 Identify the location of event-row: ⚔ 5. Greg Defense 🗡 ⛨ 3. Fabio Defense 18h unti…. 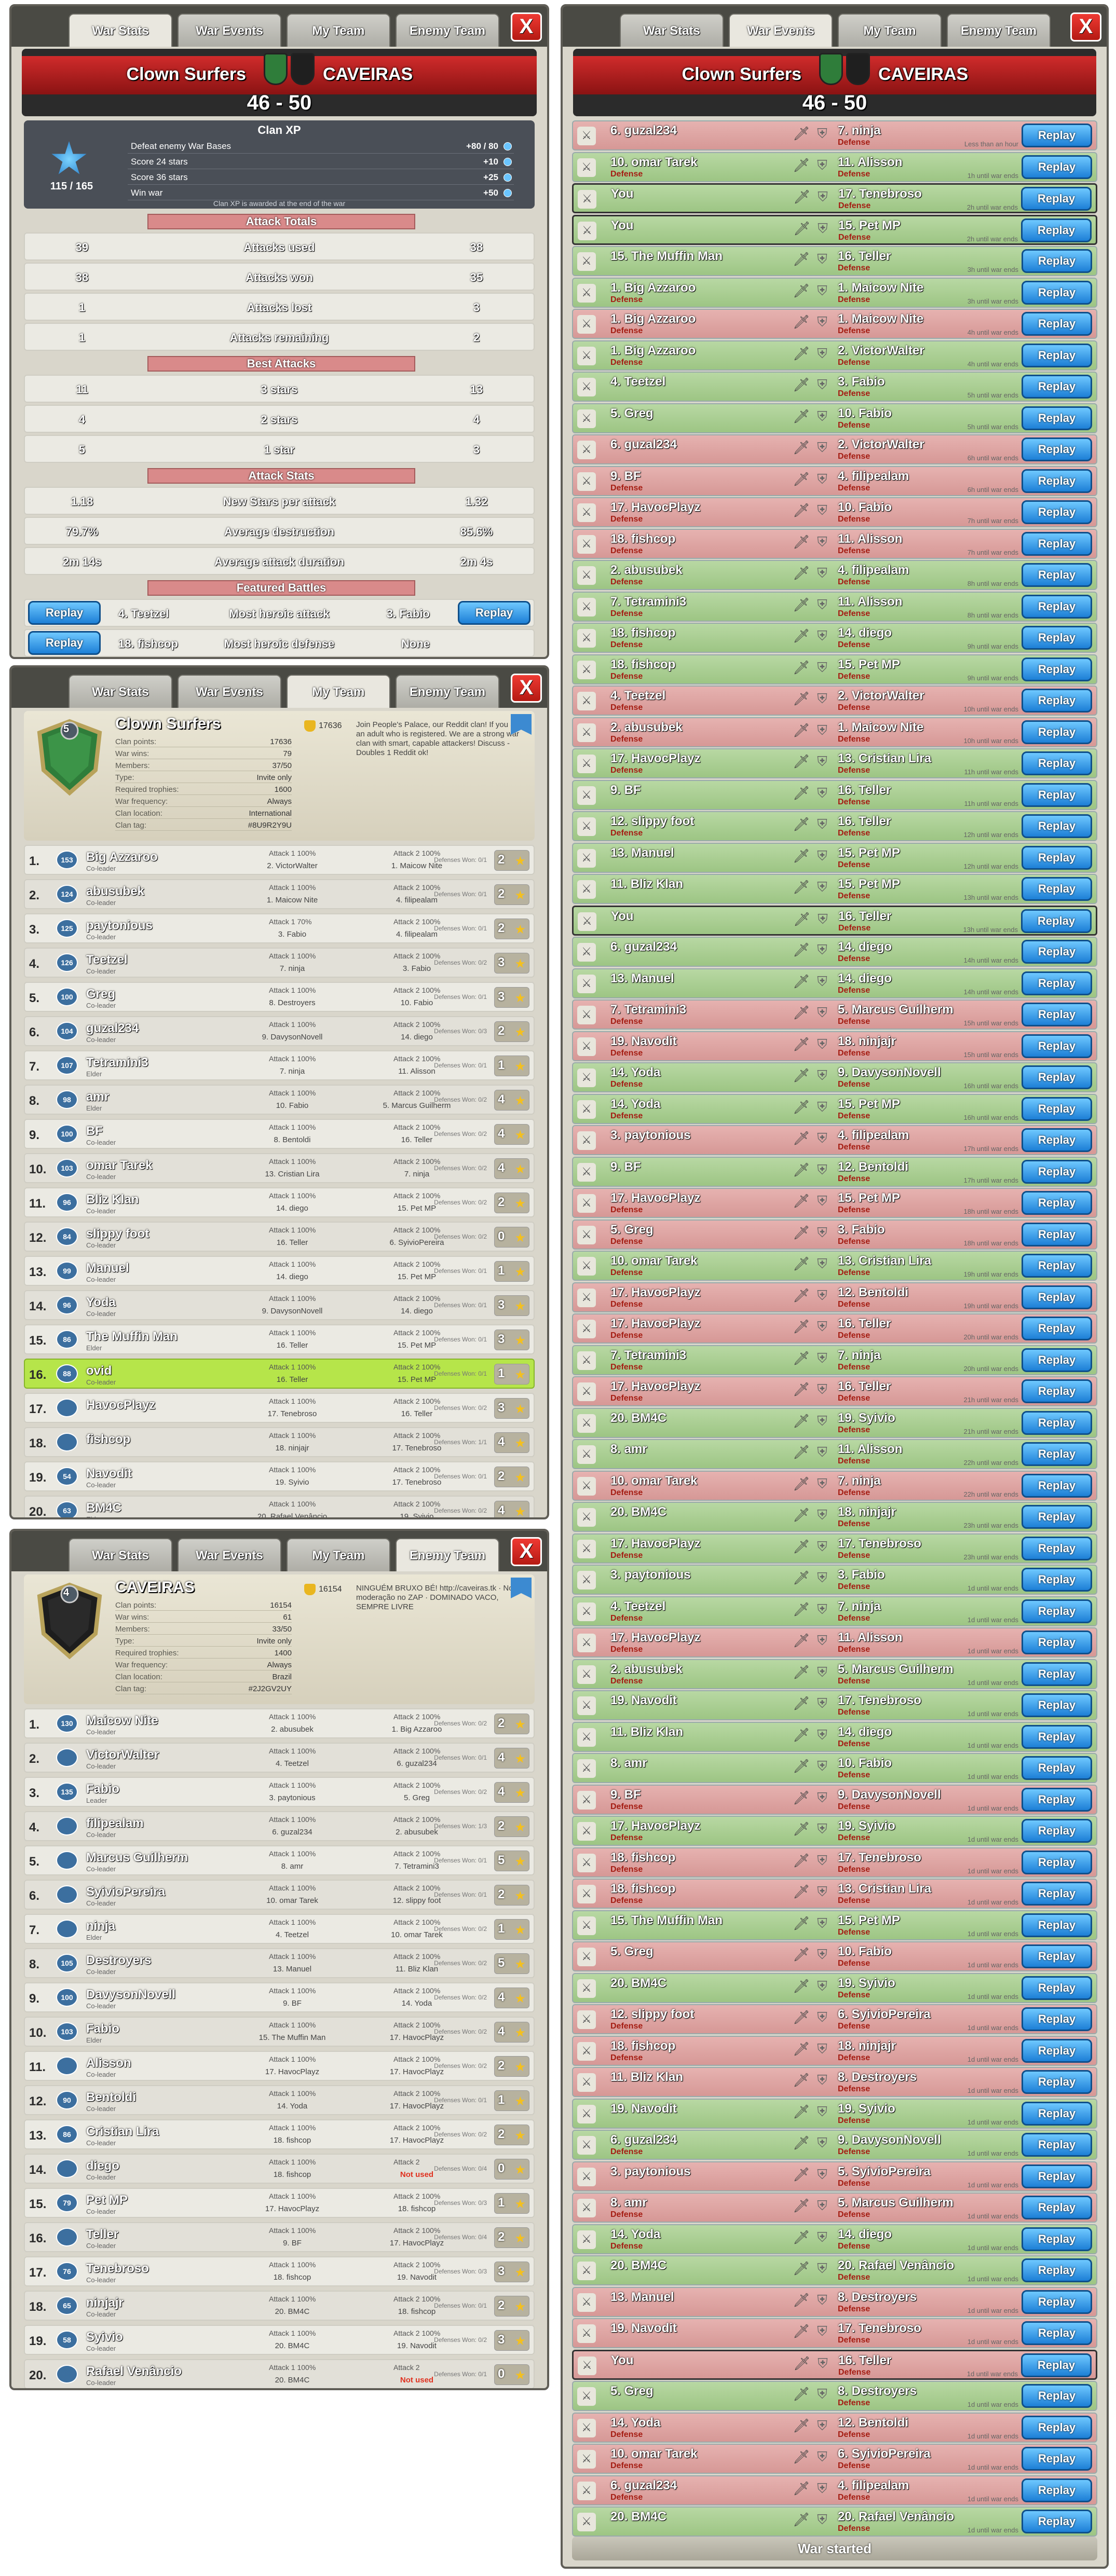
(834, 1234).